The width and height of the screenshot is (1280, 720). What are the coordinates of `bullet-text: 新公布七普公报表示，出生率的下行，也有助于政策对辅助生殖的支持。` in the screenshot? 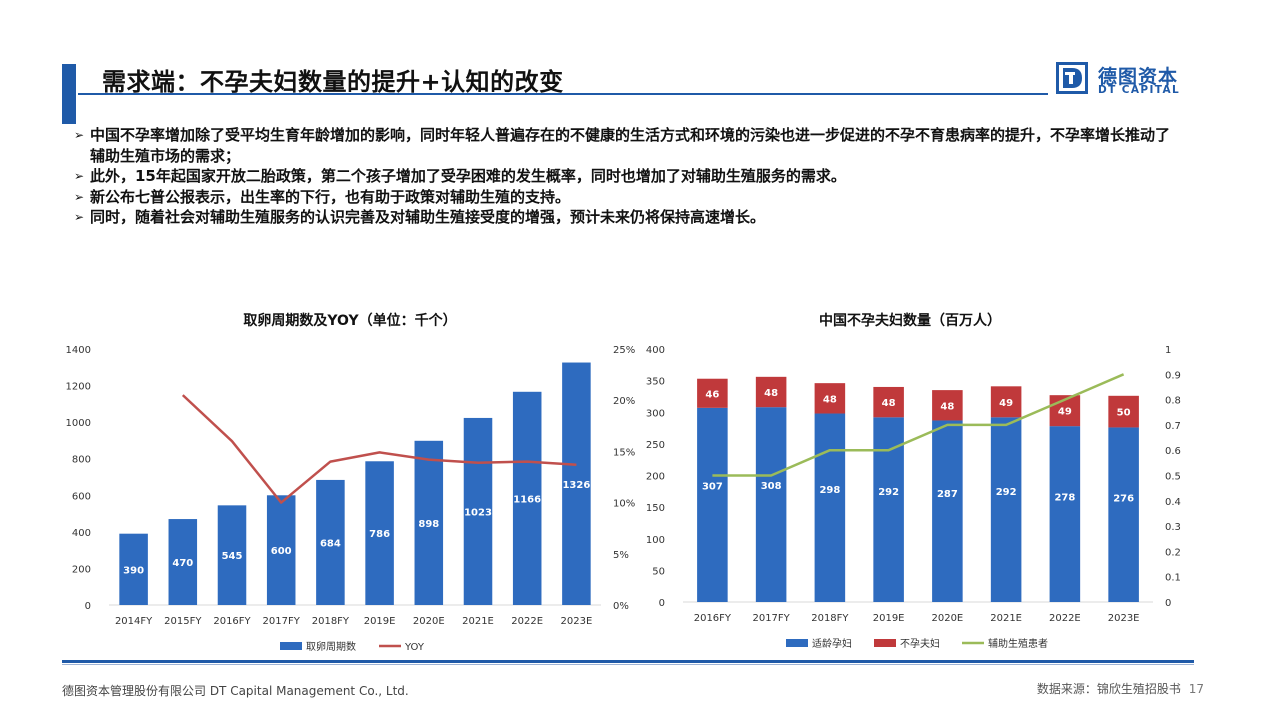 It's located at (330, 196).